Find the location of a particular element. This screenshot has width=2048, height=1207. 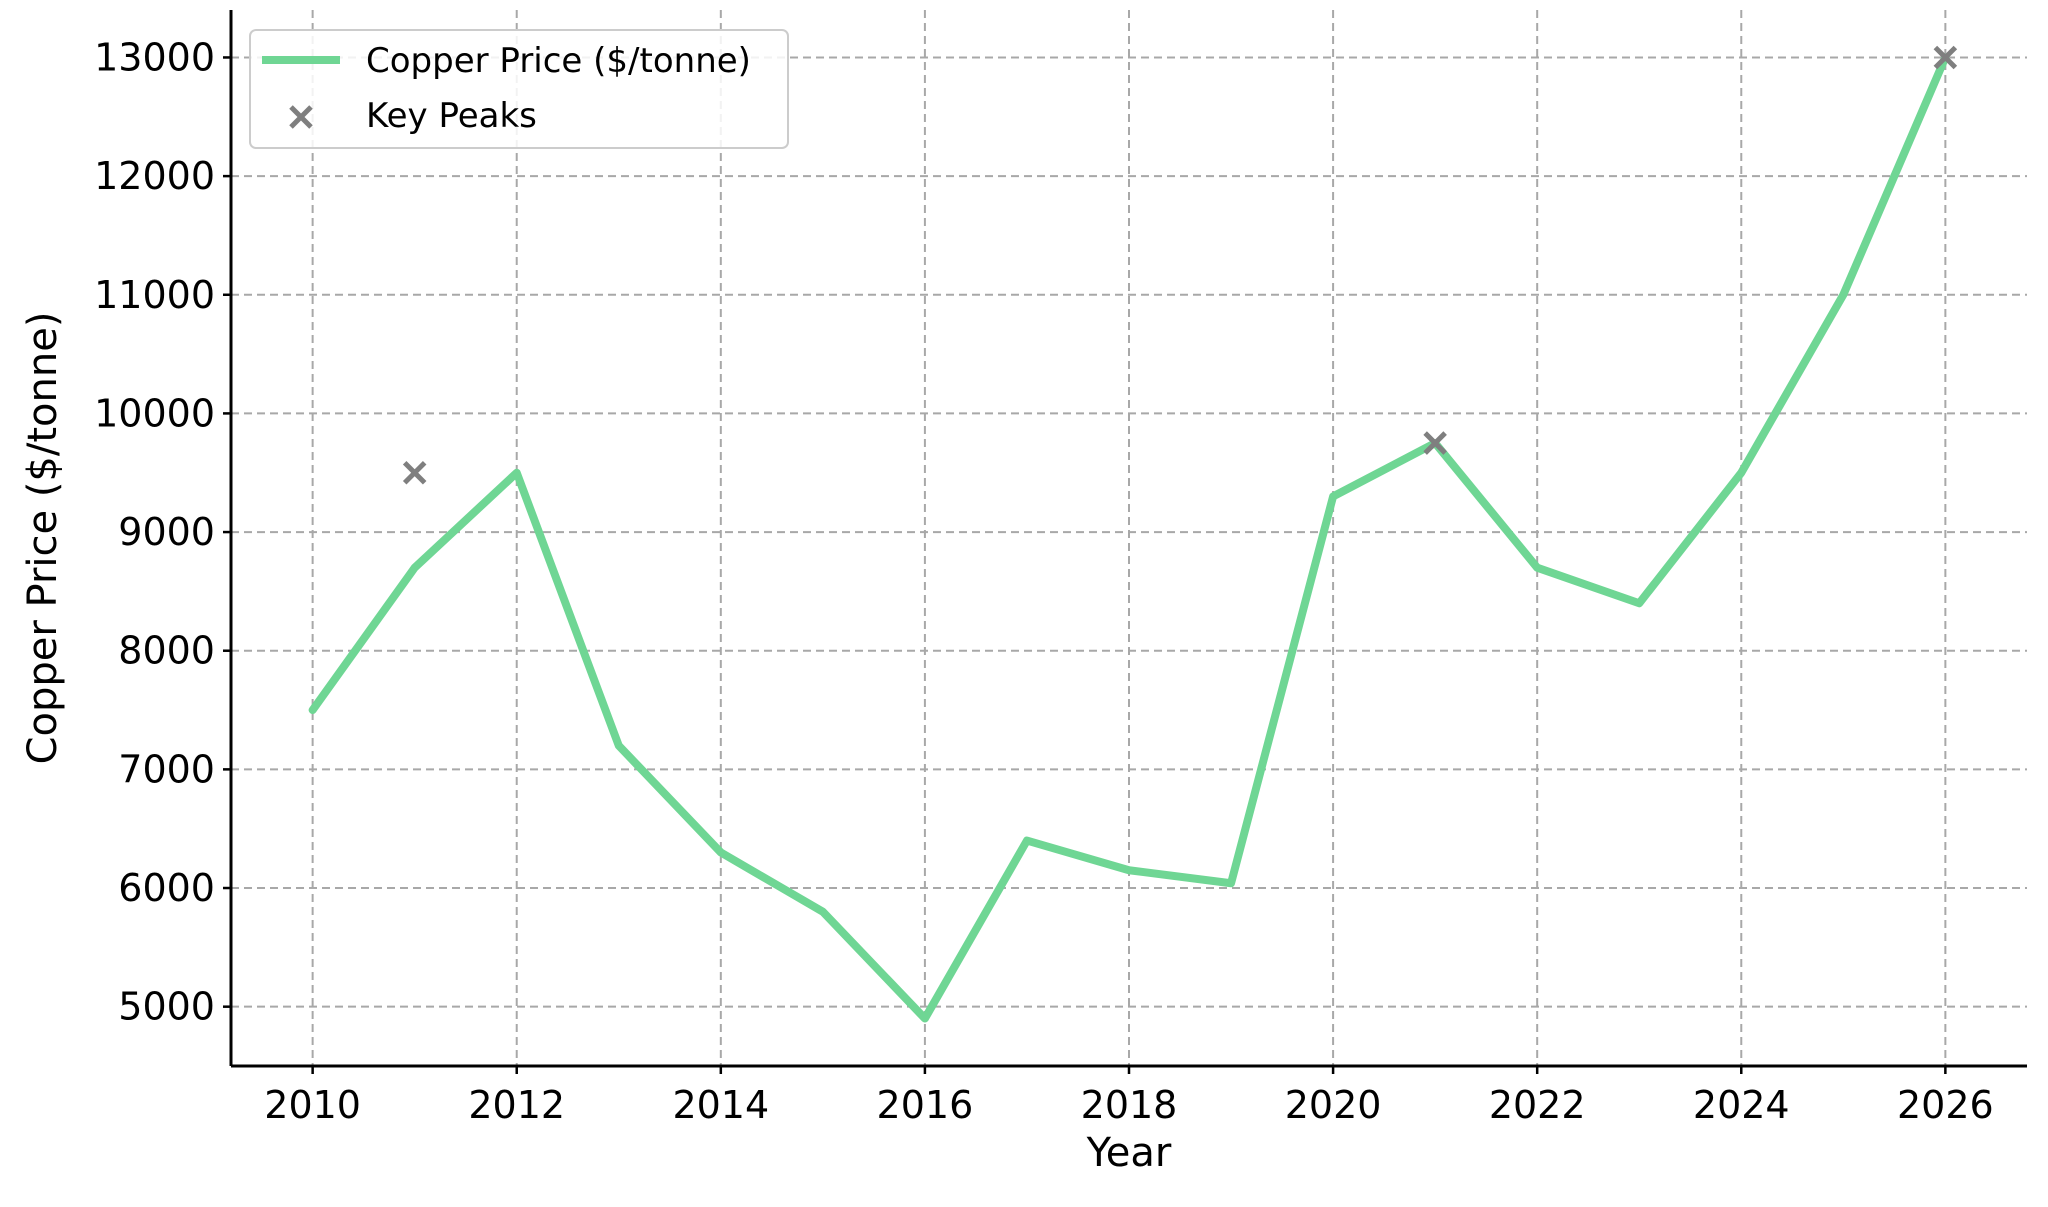

y-tick-label: 10000 is located at coordinates (154, 413).